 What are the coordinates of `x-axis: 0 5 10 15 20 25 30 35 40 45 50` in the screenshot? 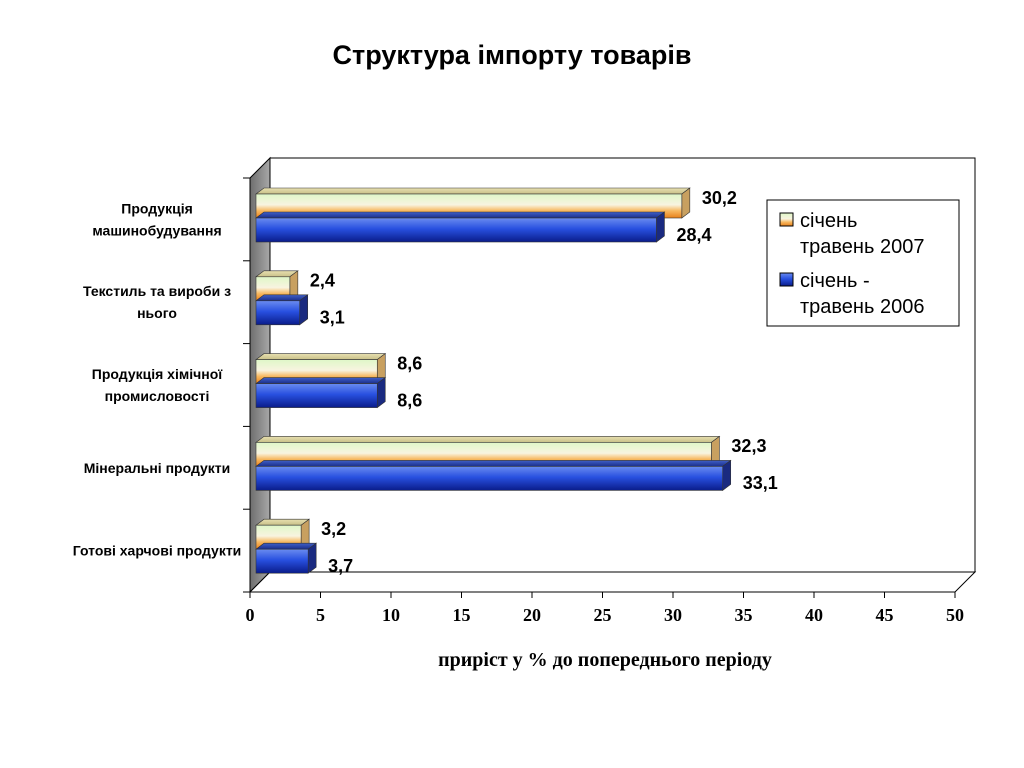 It's located at (605, 608).